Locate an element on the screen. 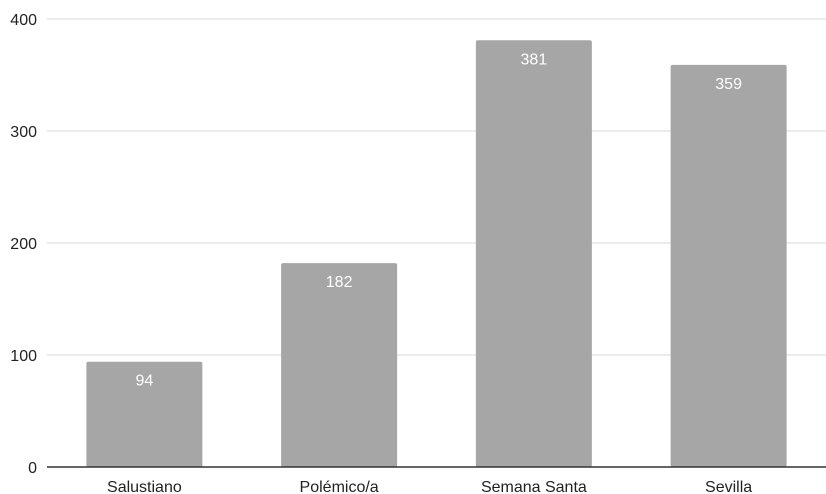  x-tick-label-salustiano: Salustiano is located at coordinates (144, 486).